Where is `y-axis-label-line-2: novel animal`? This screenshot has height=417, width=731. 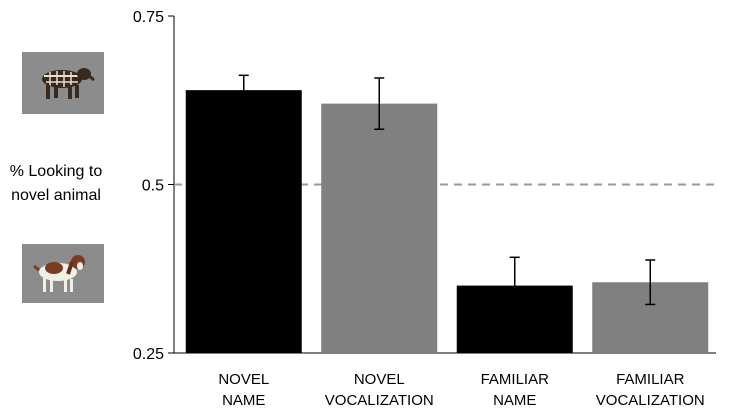 y-axis-label-line-2: novel animal is located at coordinates (56, 195).